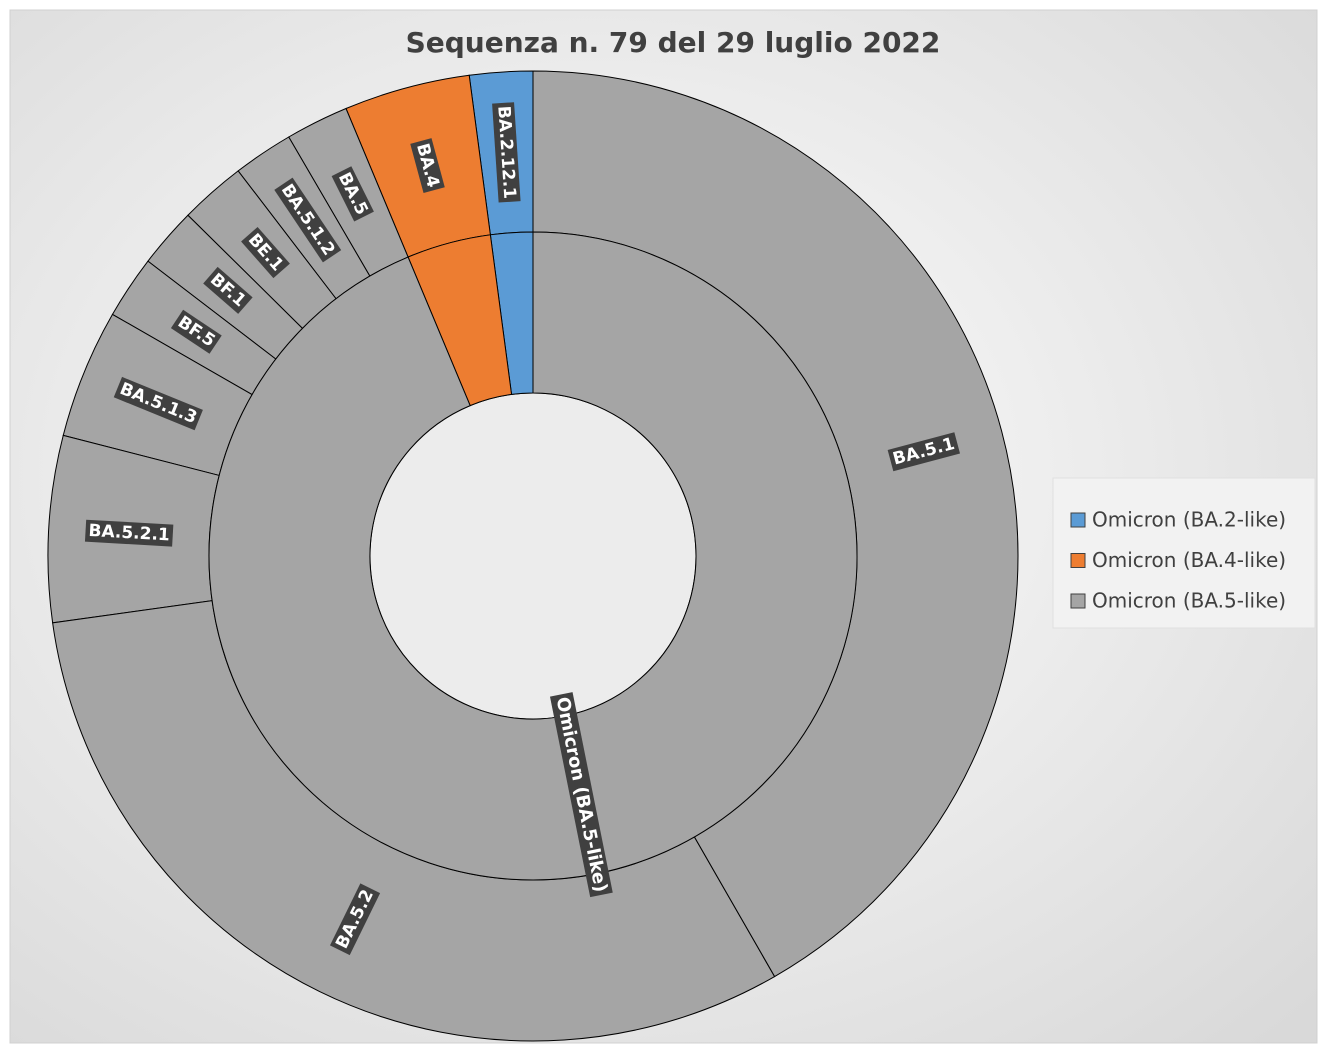 The image size is (1327, 1053). Describe the element at coordinates (673, 42) in the screenshot. I see `chart-title: Sequenza n. 79 del 29 luglio 2022` at that location.